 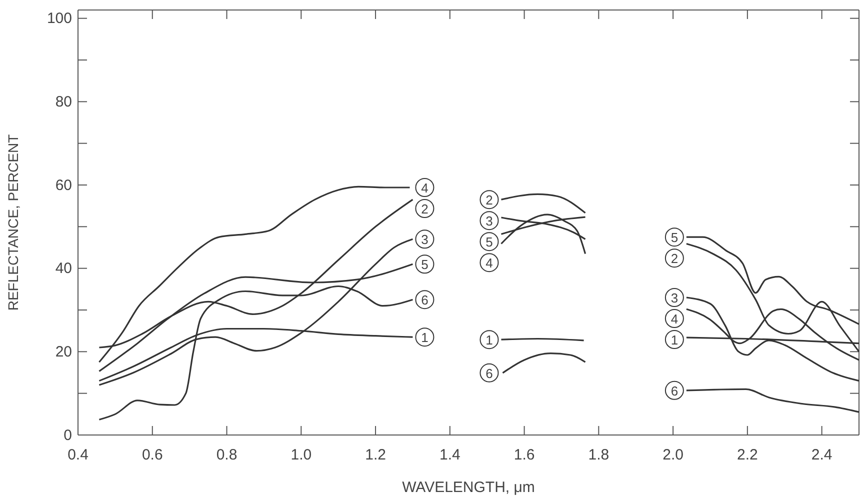 I want to click on x-tick-label: 1.8, so click(x=599, y=455).